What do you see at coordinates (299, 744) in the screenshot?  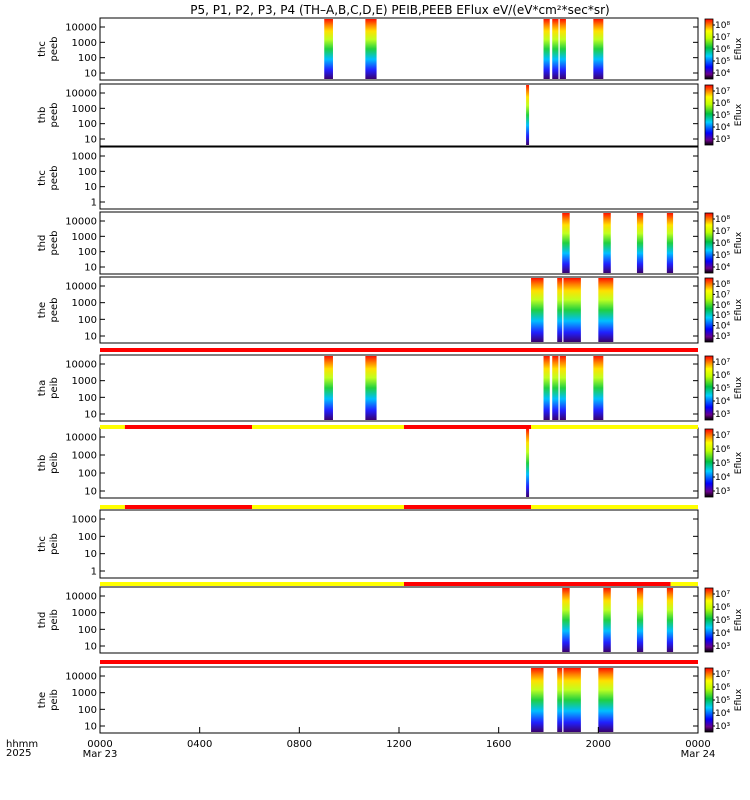 I see `x-tick-label: 0800` at bounding box center [299, 744].